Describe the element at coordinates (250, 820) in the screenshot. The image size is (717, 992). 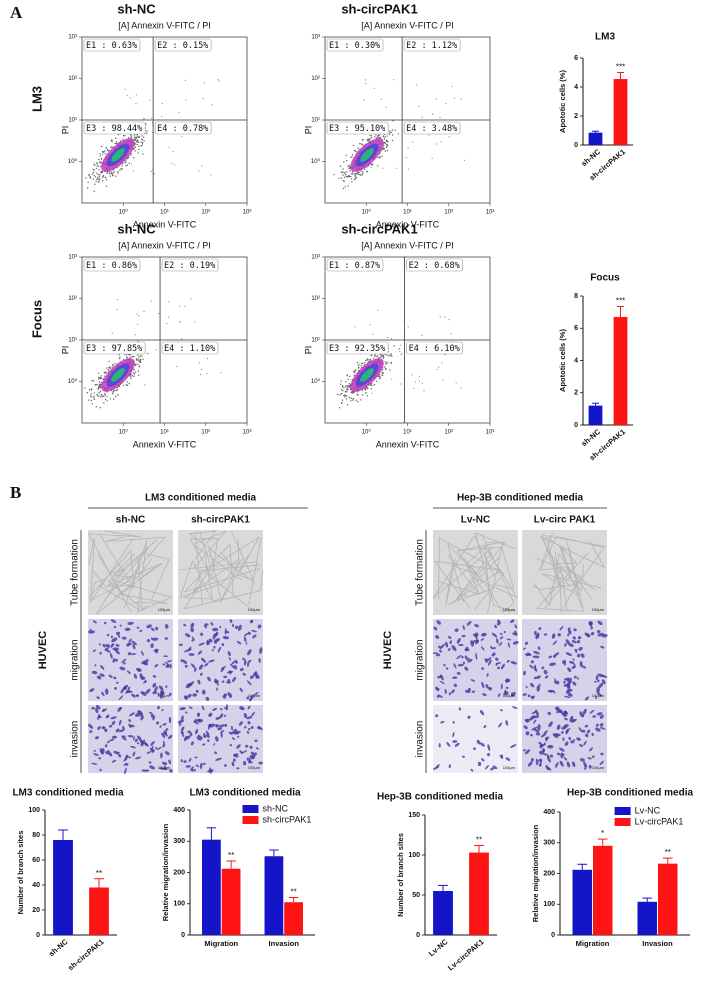
I see `legend-swatch` at that location.